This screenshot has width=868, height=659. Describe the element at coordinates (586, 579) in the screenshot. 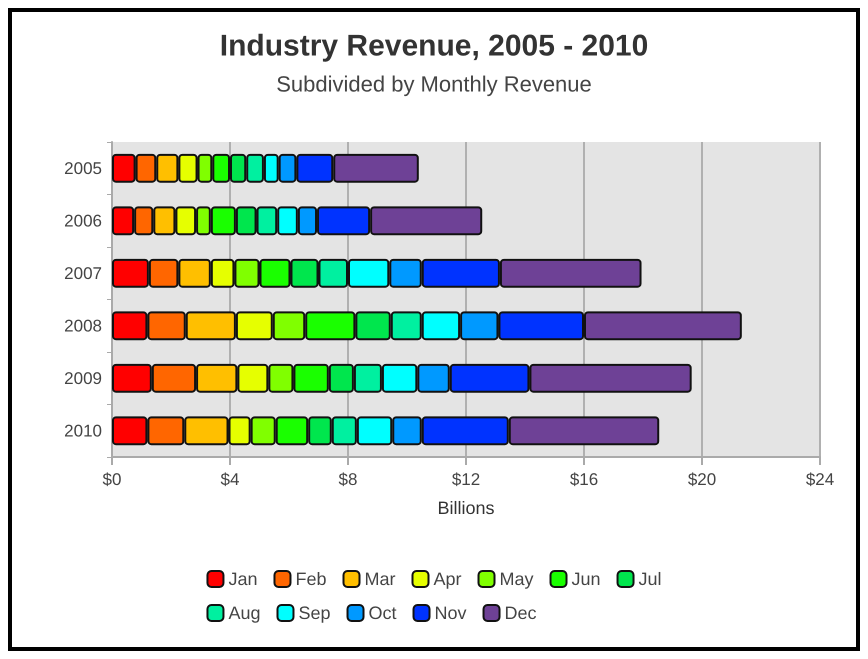

I see `legend-label: Jun` at that location.